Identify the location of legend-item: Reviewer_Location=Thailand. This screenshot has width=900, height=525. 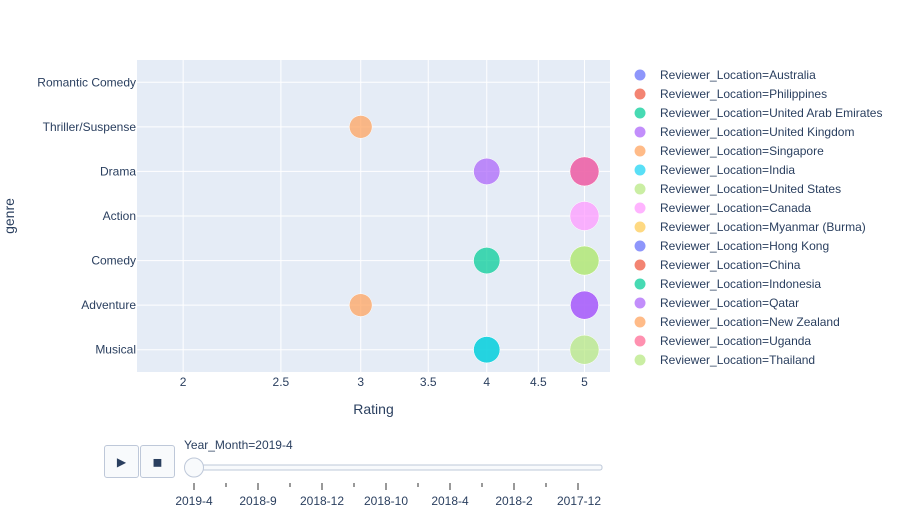
(725, 360).